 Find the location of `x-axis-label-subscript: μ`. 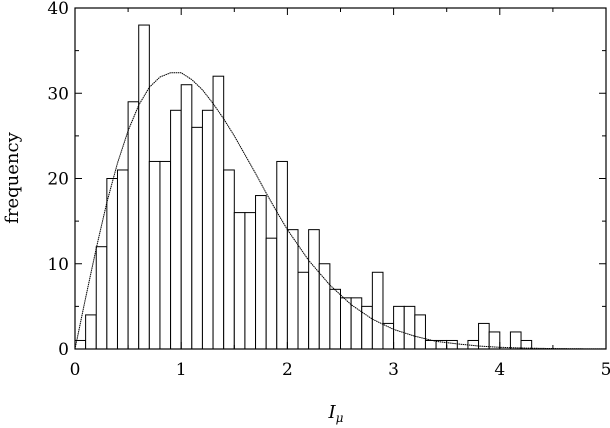

x-axis-label-subscript: μ is located at coordinates (340, 418).